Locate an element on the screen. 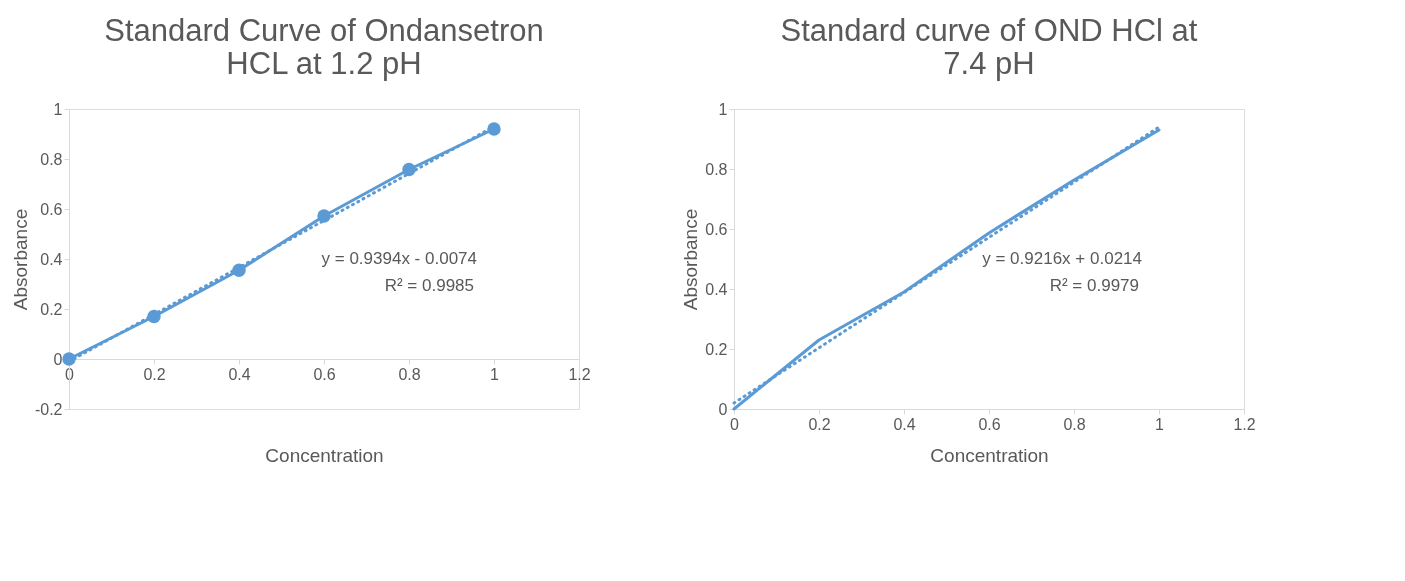 The height and width of the screenshot is (581, 1405). annotation: y = 0.9216x + 0.0214 is located at coordinates (1062, 258).